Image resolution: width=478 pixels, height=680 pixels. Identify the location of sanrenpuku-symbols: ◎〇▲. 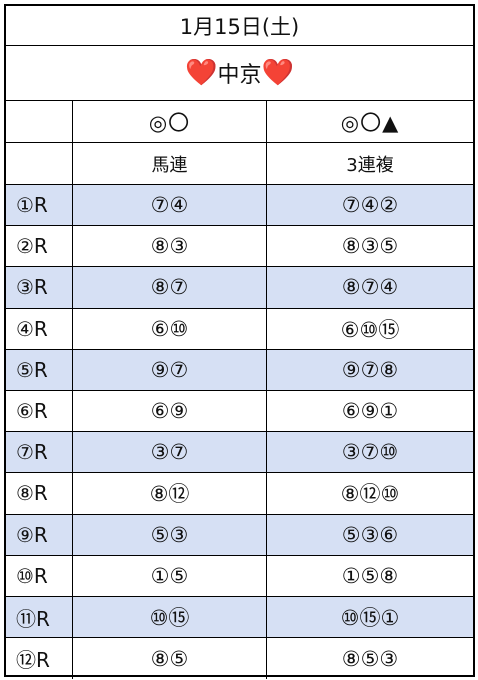
(370, 122).